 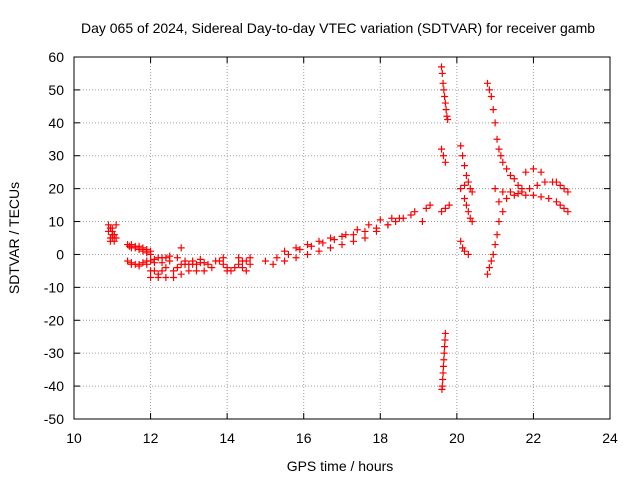 I want to click on y-tick-labels: -50 -40 -30 -20 -10 0 10 20 30 40 50 60, so click(x=54, y=238).